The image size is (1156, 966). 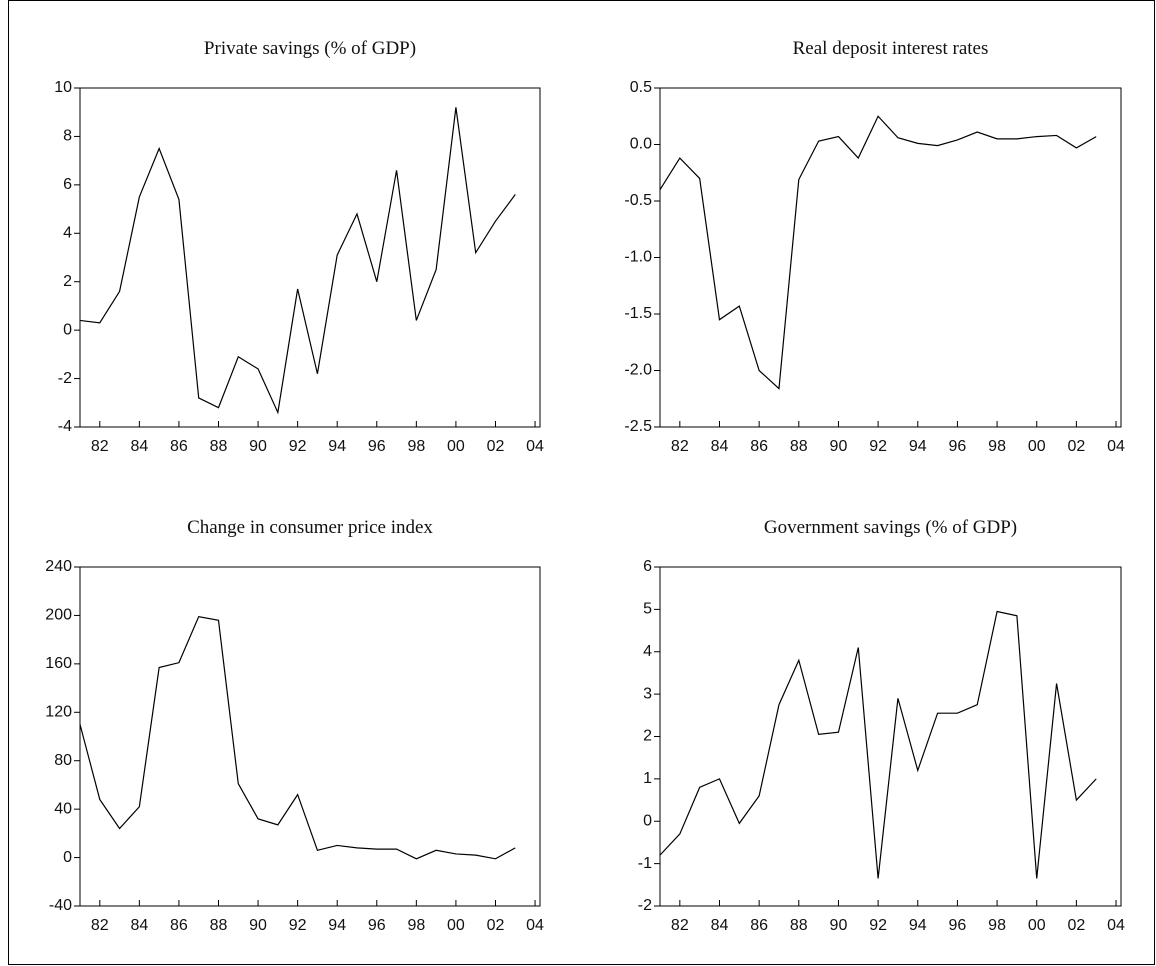 What do you see at coordinates (641, 144) in the screenshot?
I see `y-tick-label: 0.0` at bounding box center [641, 144].